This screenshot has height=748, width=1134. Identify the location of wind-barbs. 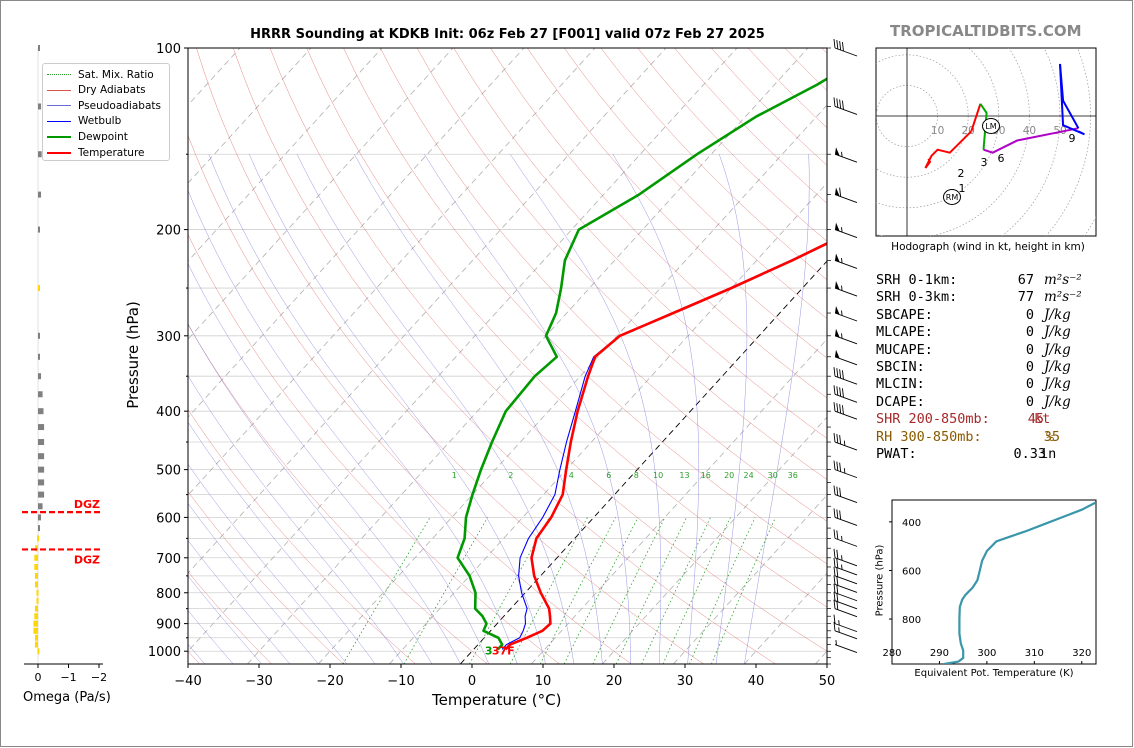
(842, 351).